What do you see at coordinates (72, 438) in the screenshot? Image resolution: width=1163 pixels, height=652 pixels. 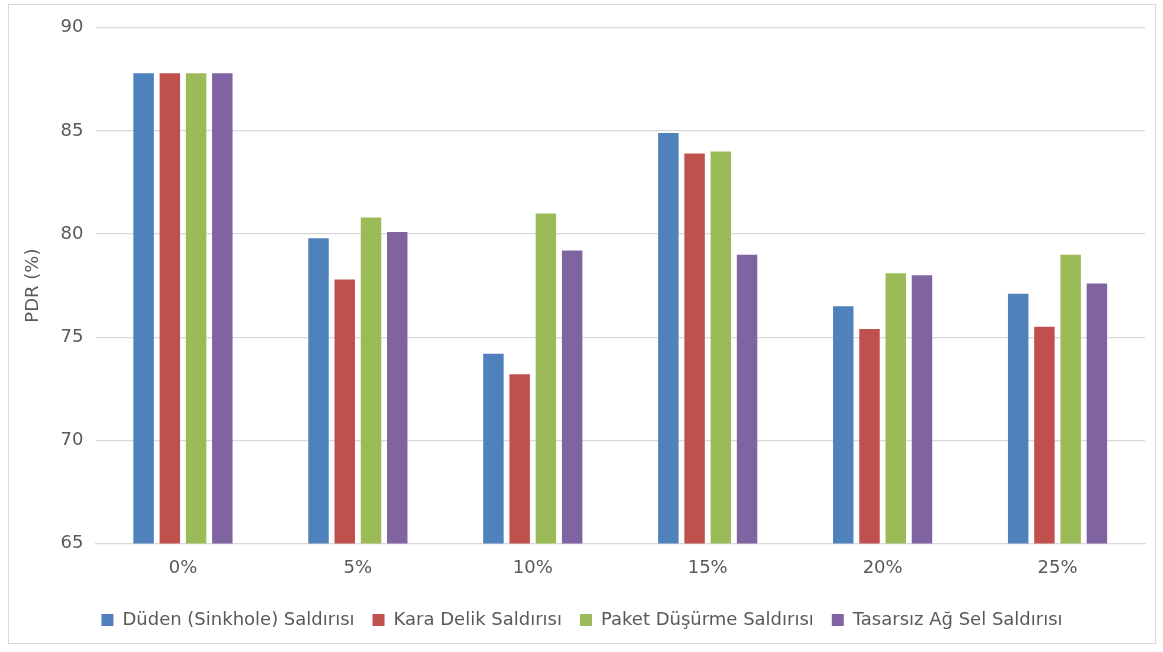 I see `y-tick-label: 70` at bounding box center [72, 438].